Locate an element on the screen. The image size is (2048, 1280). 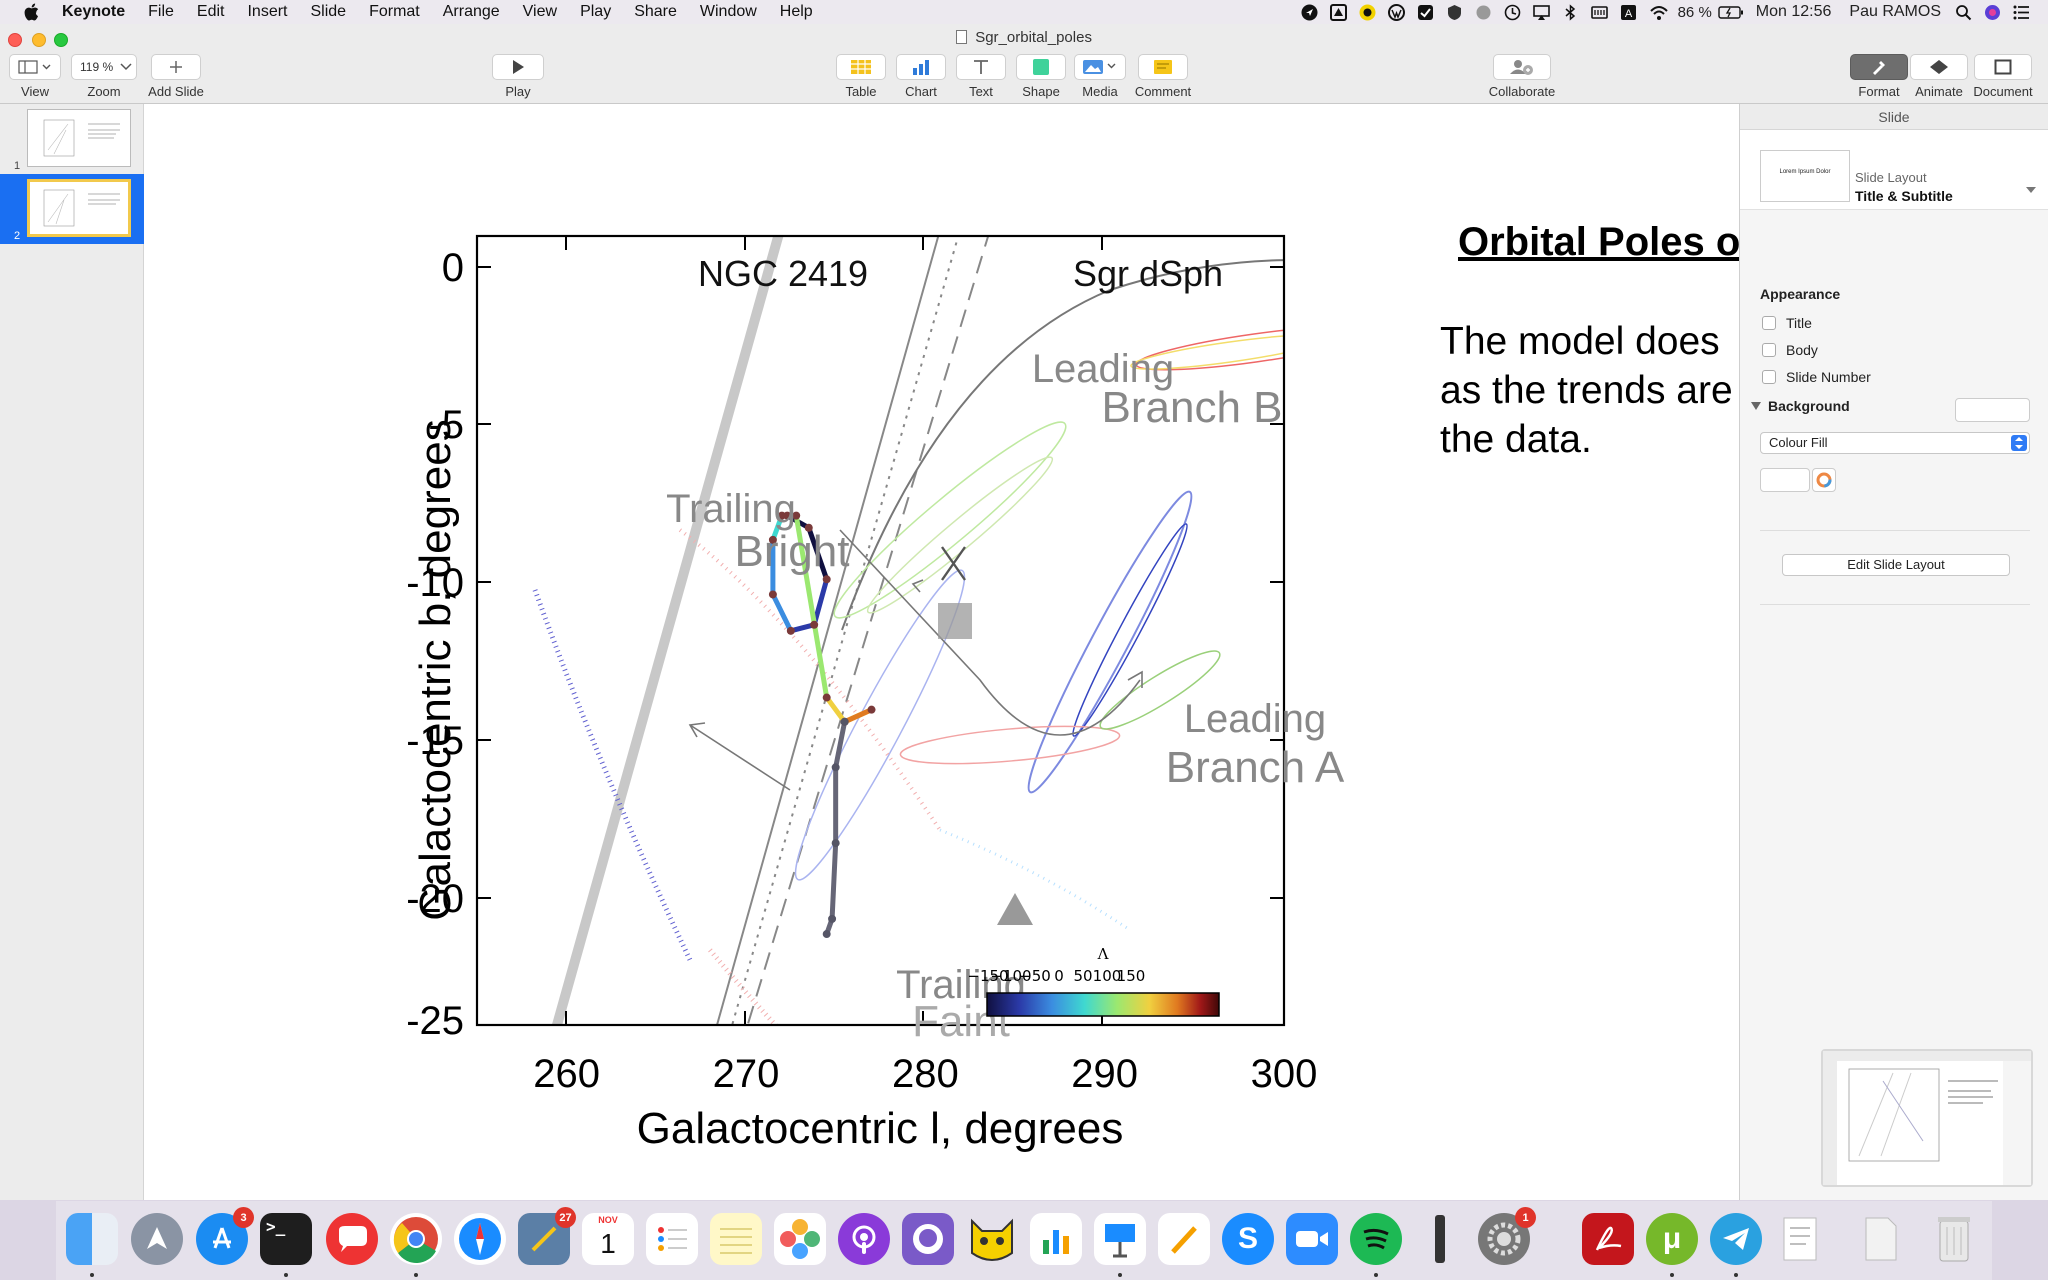
time-machine-icon is located at coordinates (1512, 12).